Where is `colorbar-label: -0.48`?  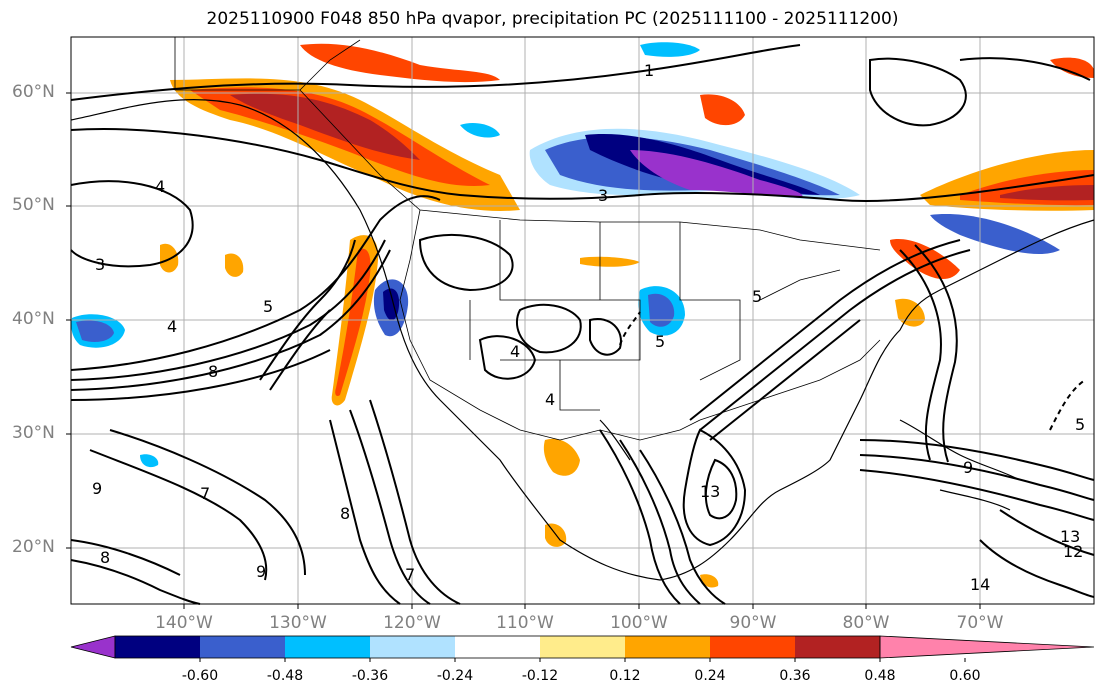 colorbar-label: -0.48 is located at coordinates (285, 676).